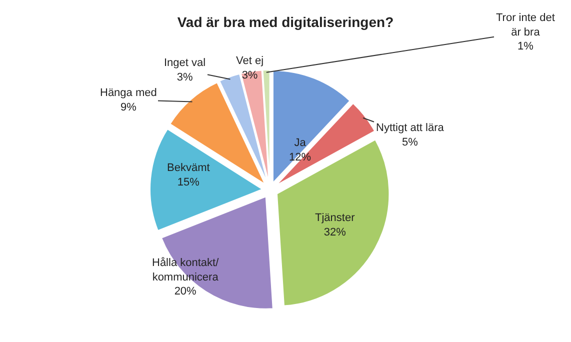 The height and width of the screenshot is (342, 571). I want to click on data-label: 1%, so click(526, 46).